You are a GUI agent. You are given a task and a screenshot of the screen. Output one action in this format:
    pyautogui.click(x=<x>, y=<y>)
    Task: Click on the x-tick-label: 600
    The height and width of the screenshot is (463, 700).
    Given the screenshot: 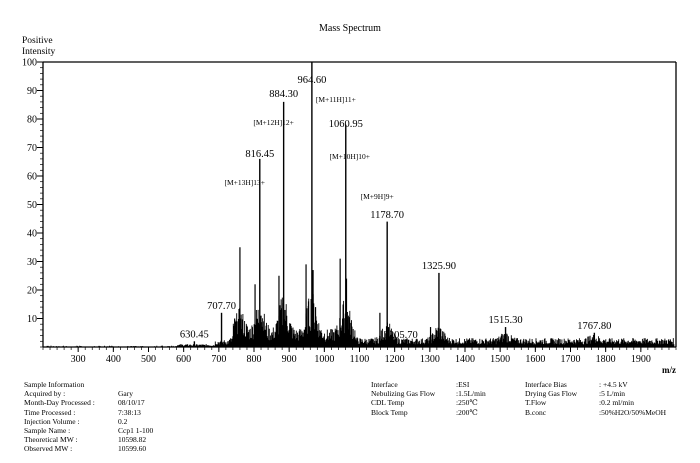 What is the action you would take?
    pyautogui.click(x=183, y=359)
    